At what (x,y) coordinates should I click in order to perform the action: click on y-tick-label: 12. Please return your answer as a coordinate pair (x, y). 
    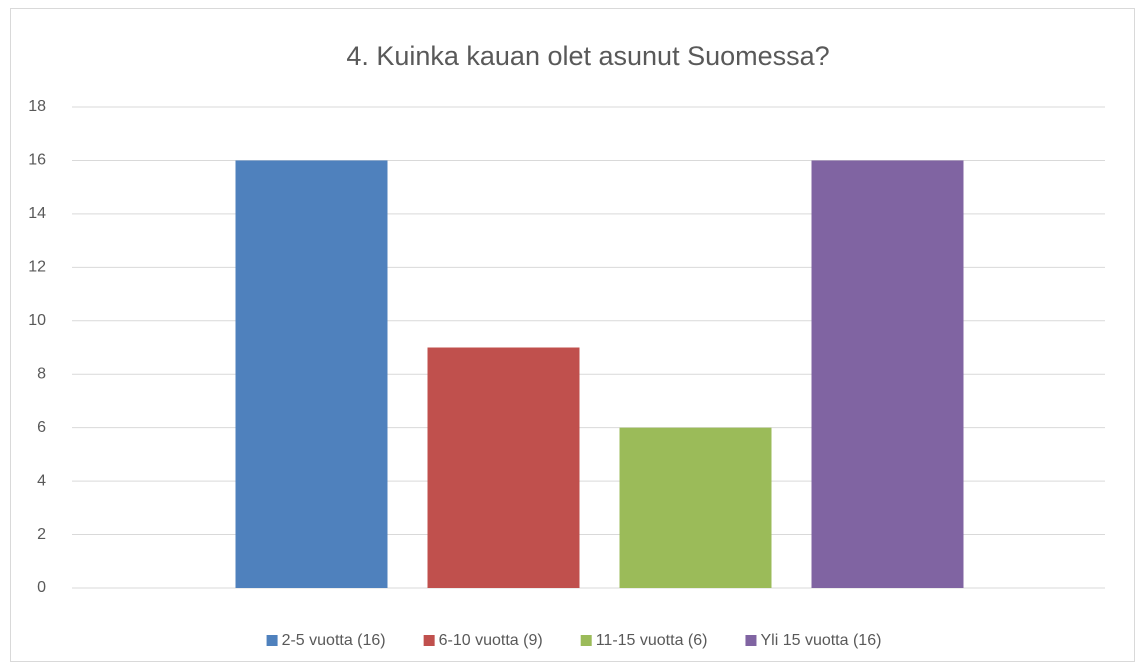
    Looking at the image, I should click on (37, 267).